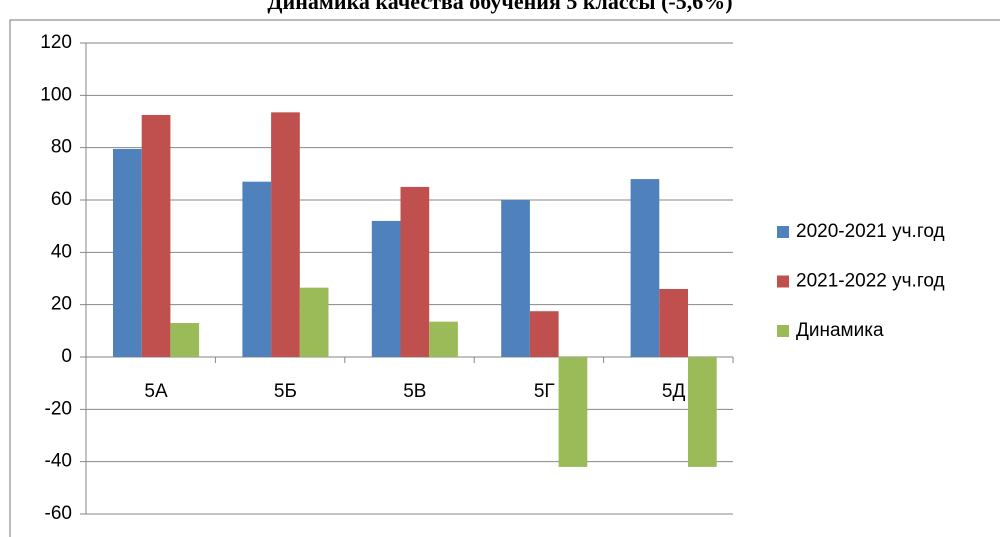 Image resolution: width=1000 pixels, height=537 pixels. What do you see at coordinates (58, 408) in the screenshot?
I see `y-tick-label: -20` at bounding box center [58, 408].